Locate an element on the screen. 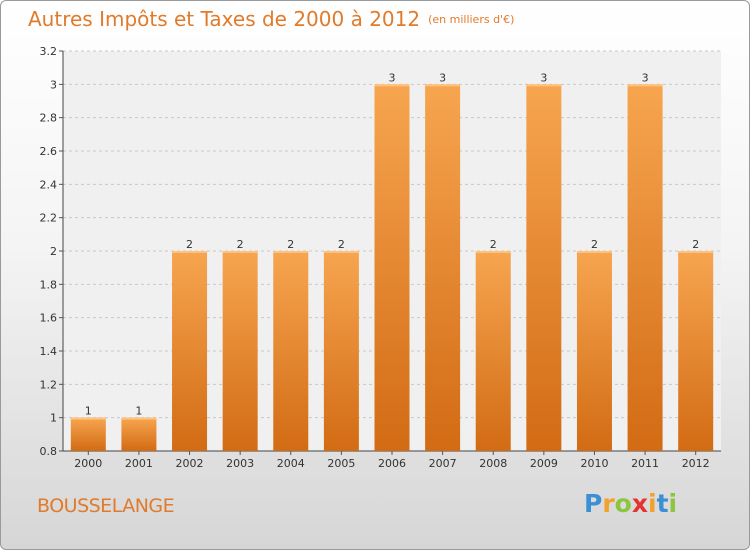 This screenshot has height=550, width=750. bar-2005 is located at coordinates (341, 351).